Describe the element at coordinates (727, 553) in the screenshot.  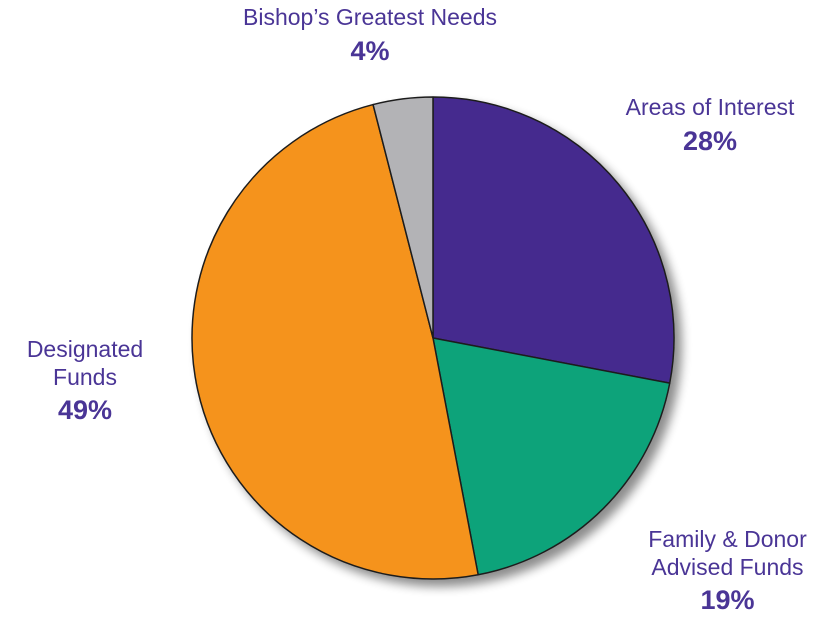
I see `slice-name-family-donor-advised-funds: Family & Donor Advised Funds` at that location.